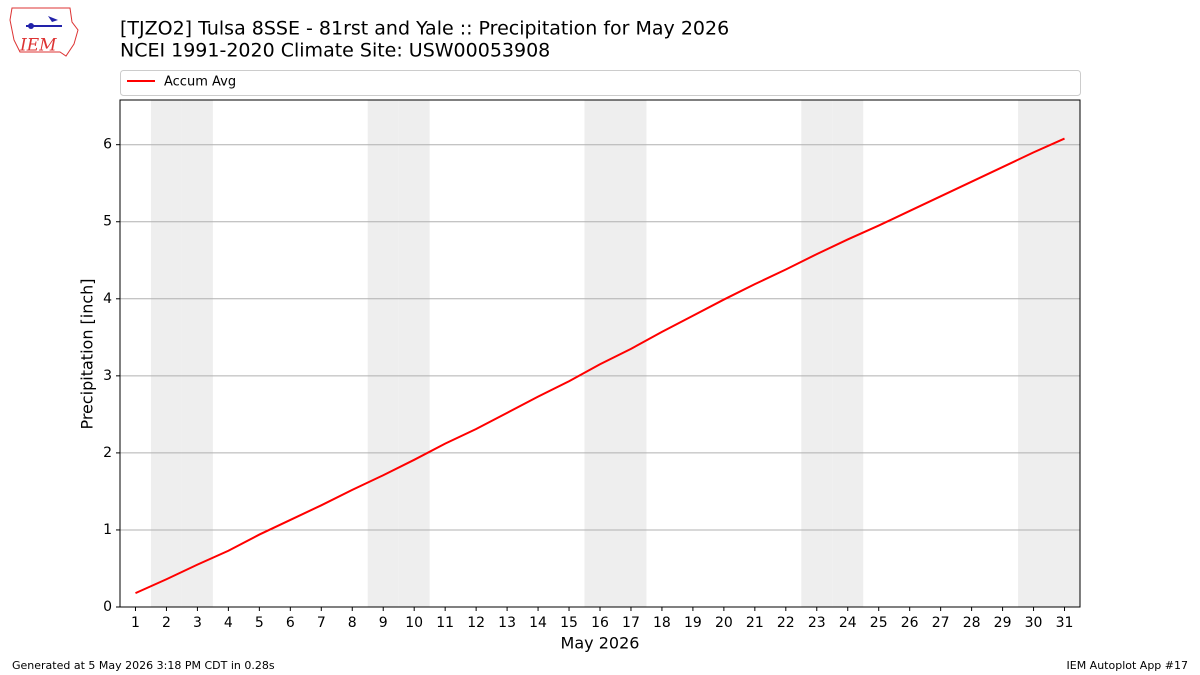 This screenshot has height=675, width=1200. Describe the element at coordinates (335, 51) in the screenshot. I see `chart-subtitle: NCEI 1991-2020 Climate Site: USW00053908` at that location.